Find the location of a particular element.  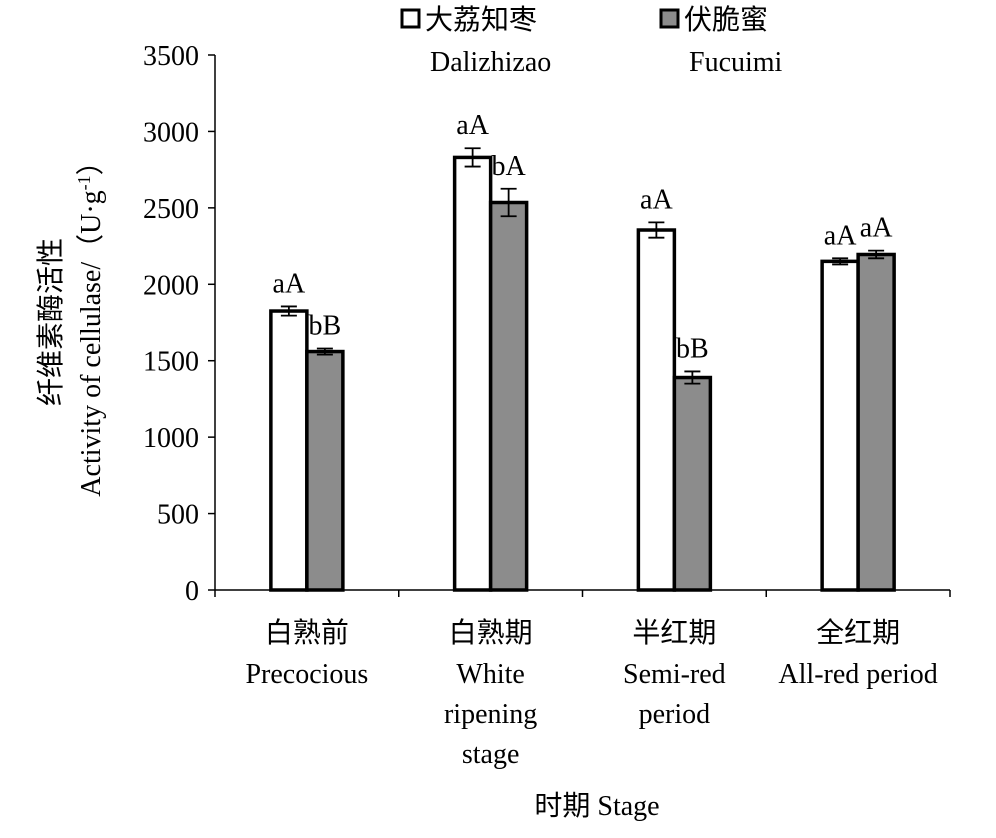

legend-label-cn: 大荔知枣 is located at coordinates (481, 20).